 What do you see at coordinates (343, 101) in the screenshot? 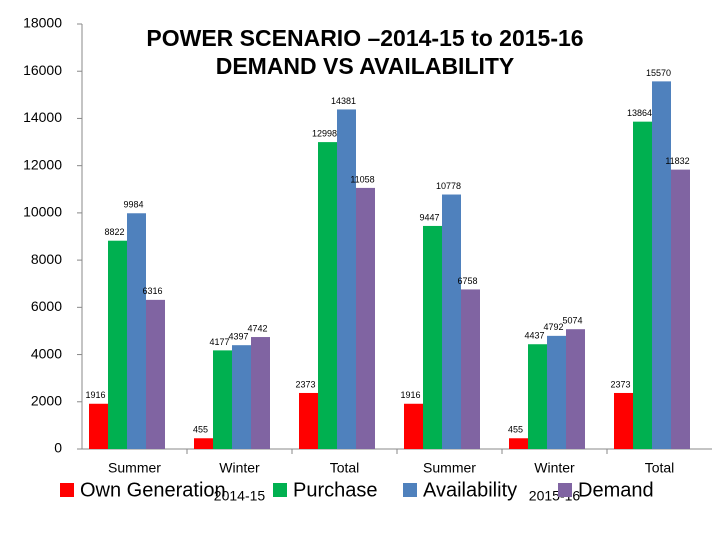
I see `data-label: 14381` at bounding box center [343, 101].